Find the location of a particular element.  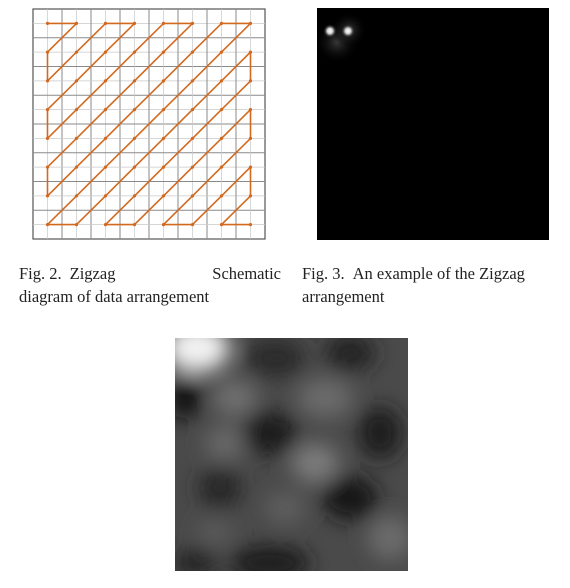

figure-2-title-word: Schematic is located at coordinates (246, 273).